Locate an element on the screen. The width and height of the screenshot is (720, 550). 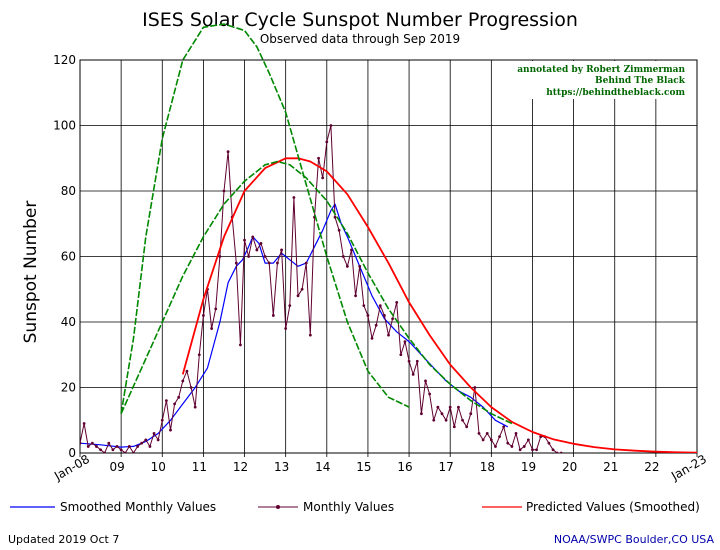
annotation-line-1: annotated by Robert Zimmerman is located at coordinates (601, 70).